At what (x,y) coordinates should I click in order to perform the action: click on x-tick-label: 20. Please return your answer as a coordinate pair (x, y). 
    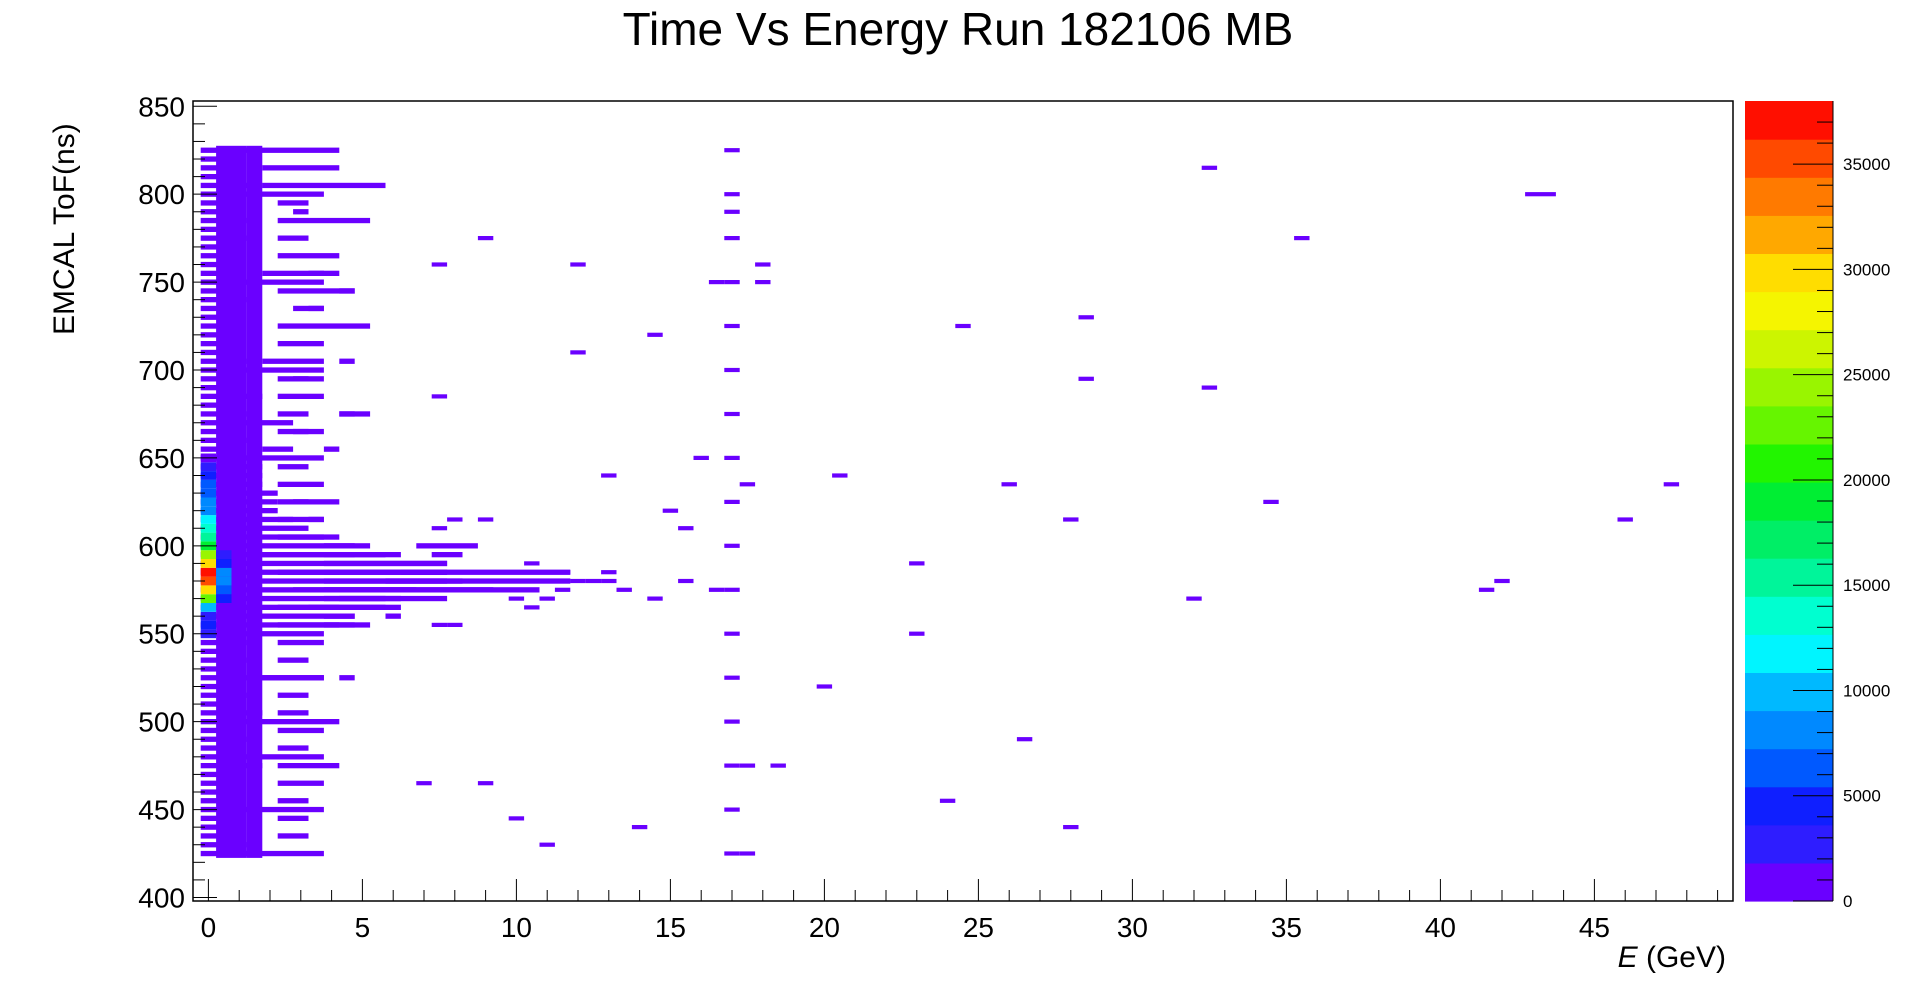
    Looking at the image, I should click on (824, 927).